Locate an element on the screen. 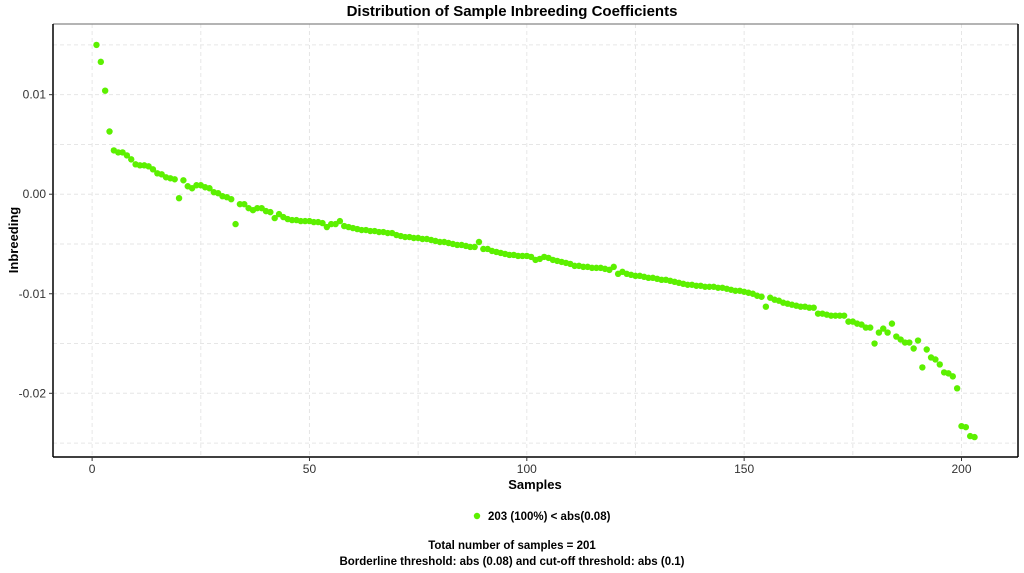 This screenshot has height=573, width=1024. legend: 203 (100%) < abs(0.08) is located at coordinates (542, 517).